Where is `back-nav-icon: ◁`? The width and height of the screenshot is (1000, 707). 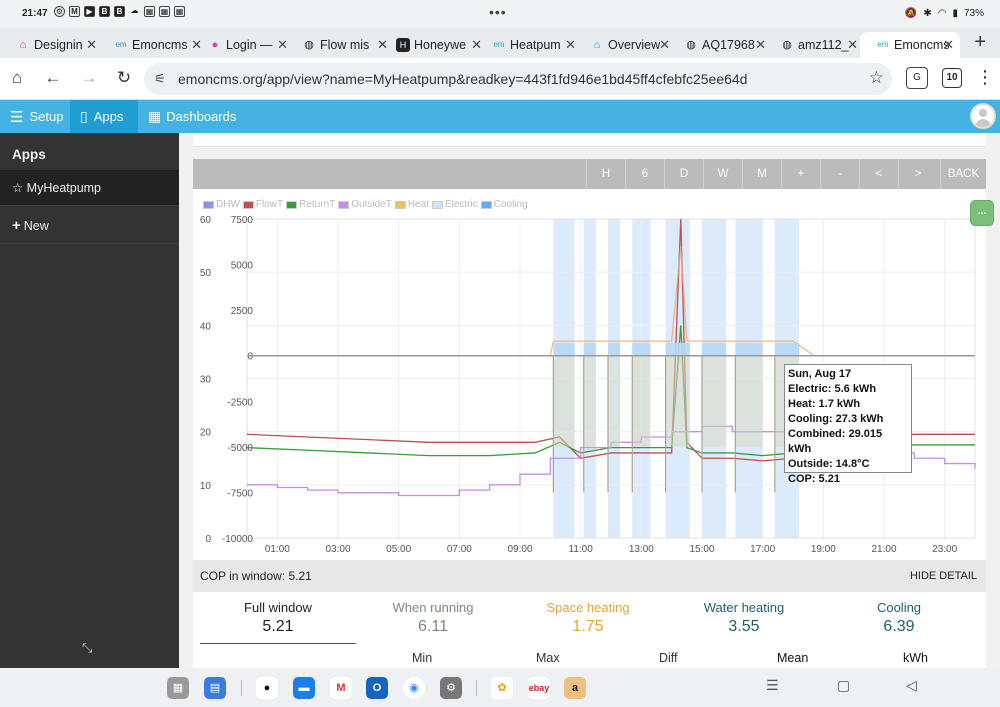 back-nav-icon: ◁ is located at coordinates (911, 685).